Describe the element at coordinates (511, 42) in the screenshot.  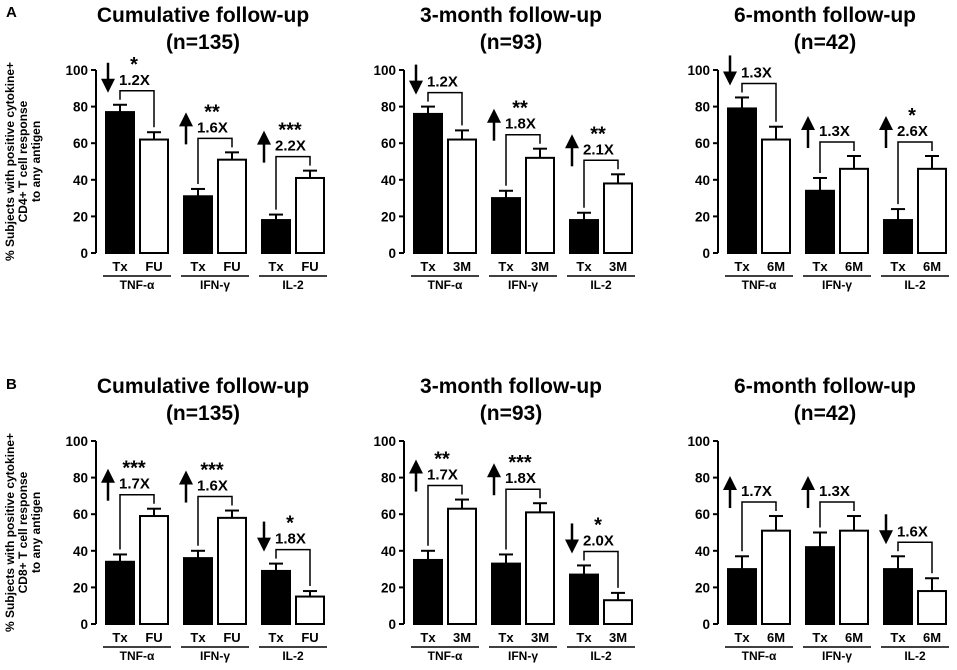
I see `chart-subtitle: (n=93)` at that location.